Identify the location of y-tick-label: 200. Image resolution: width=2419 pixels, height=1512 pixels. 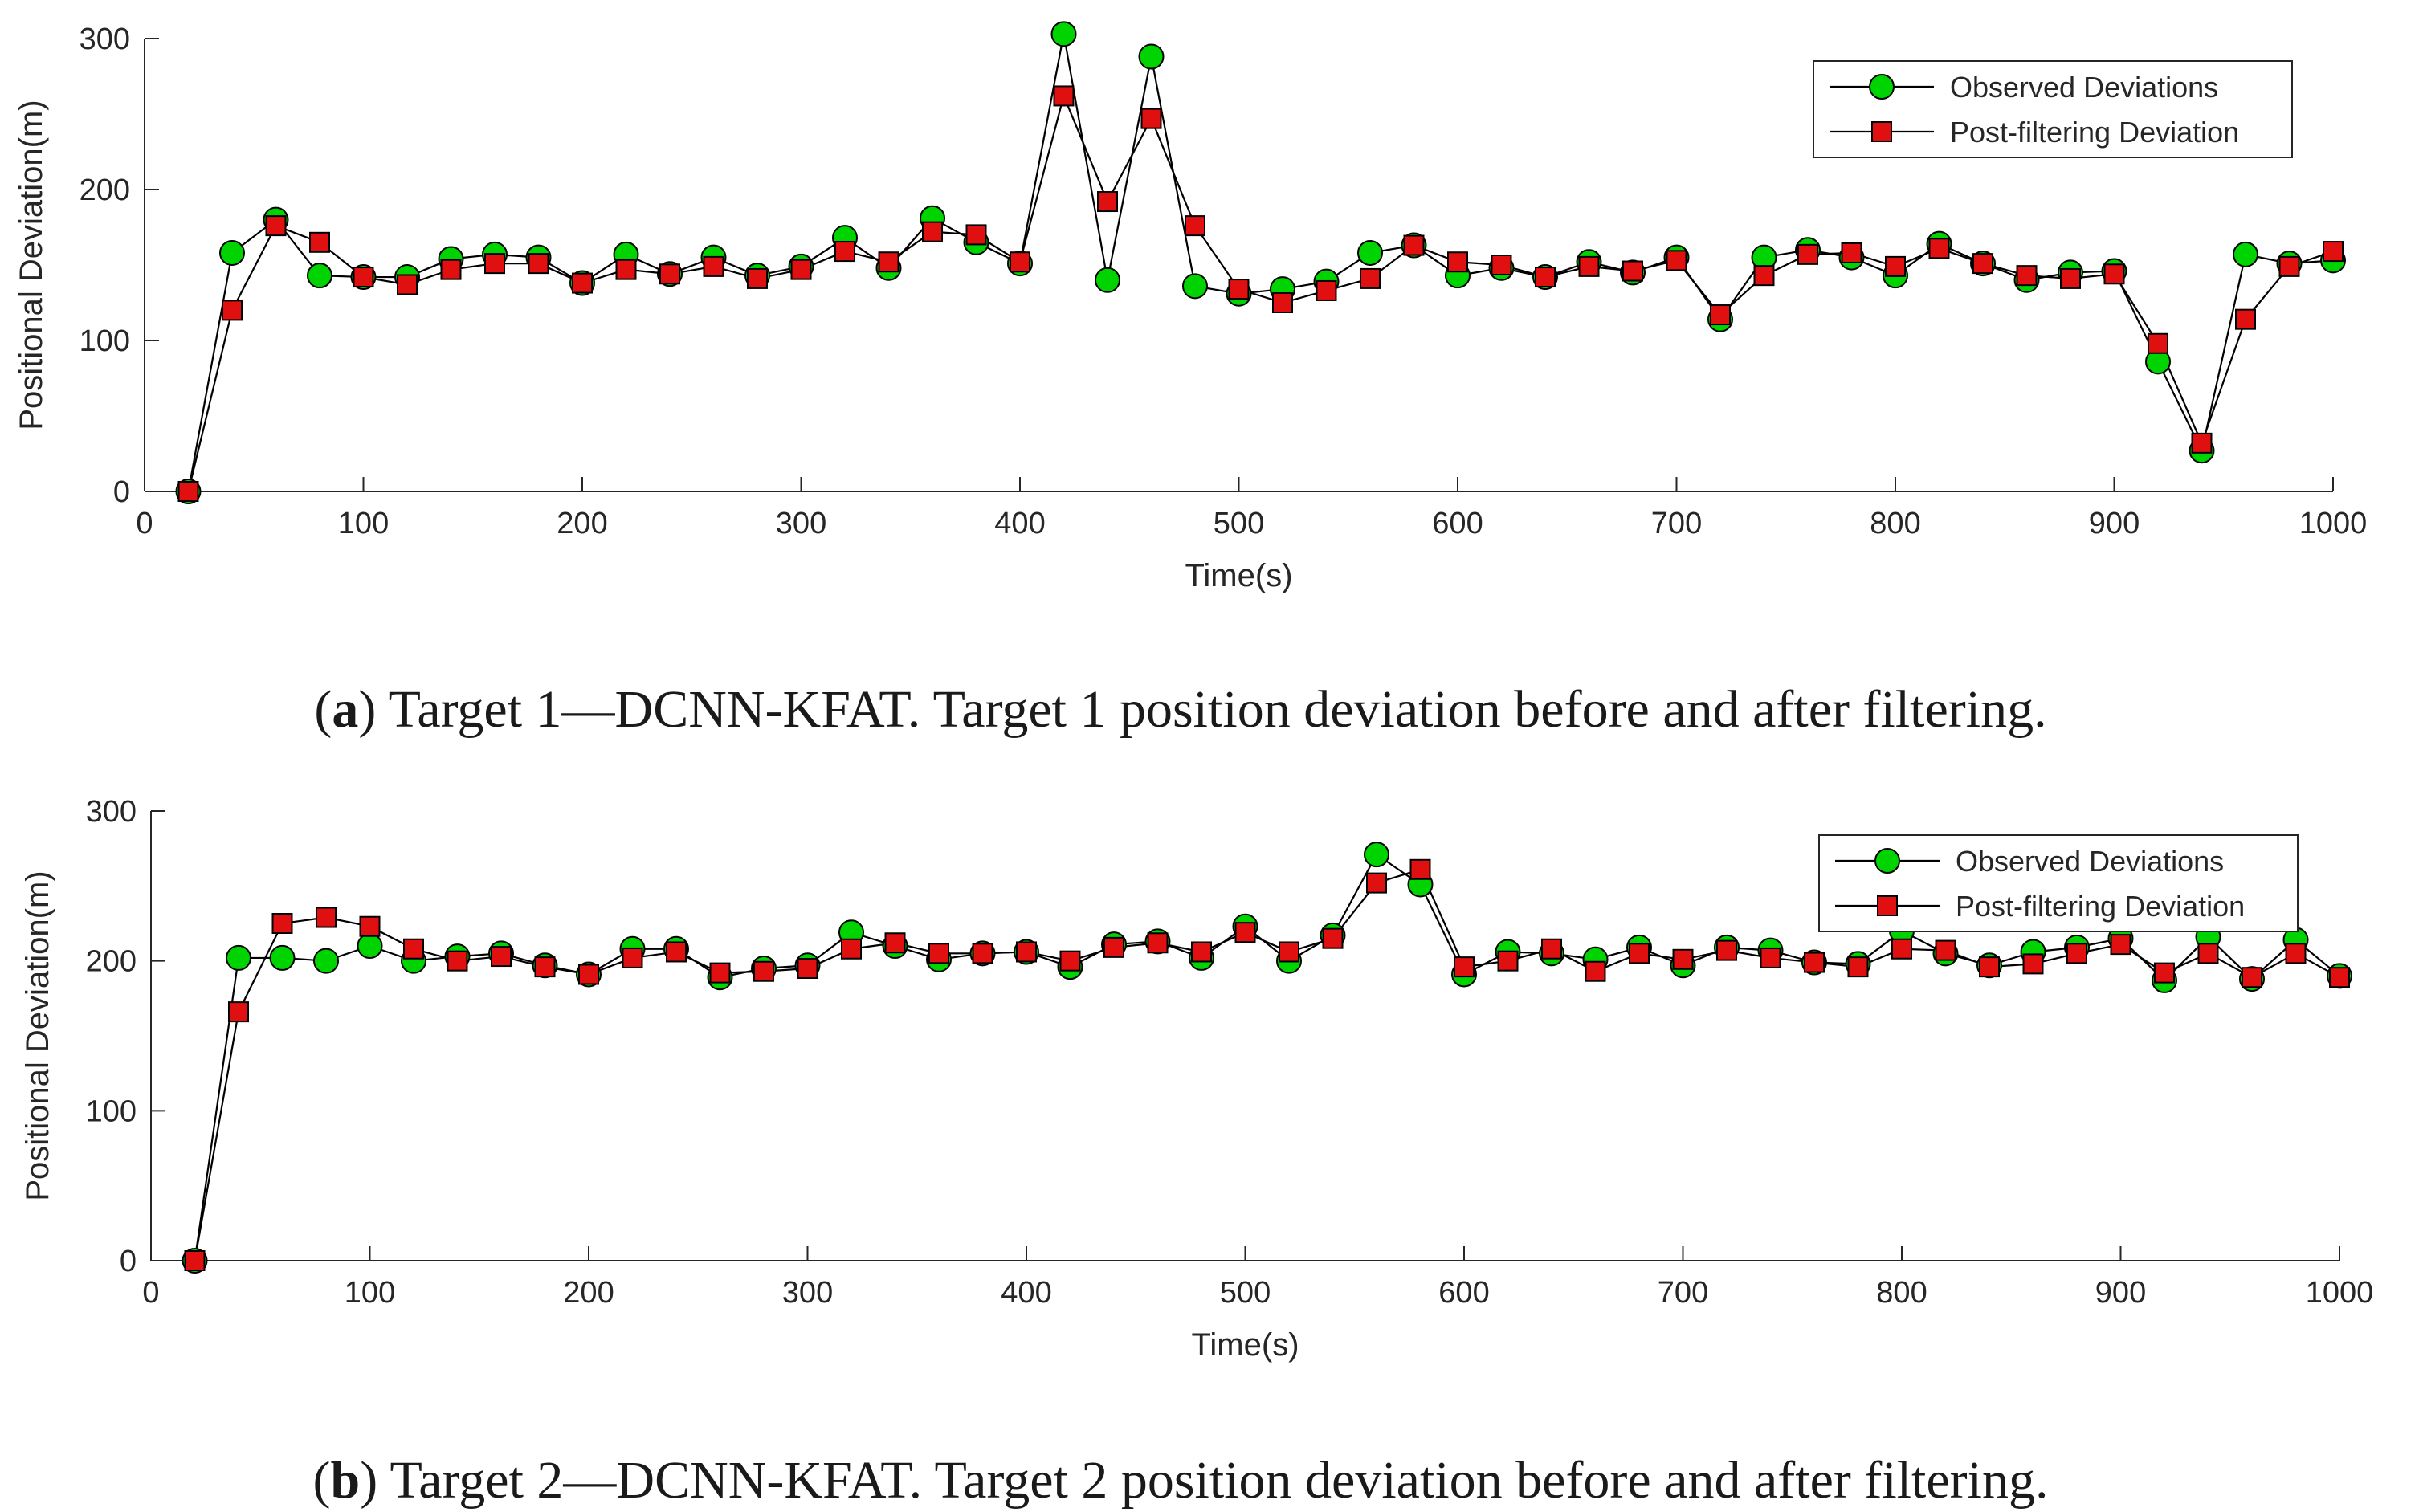
(105, 190).